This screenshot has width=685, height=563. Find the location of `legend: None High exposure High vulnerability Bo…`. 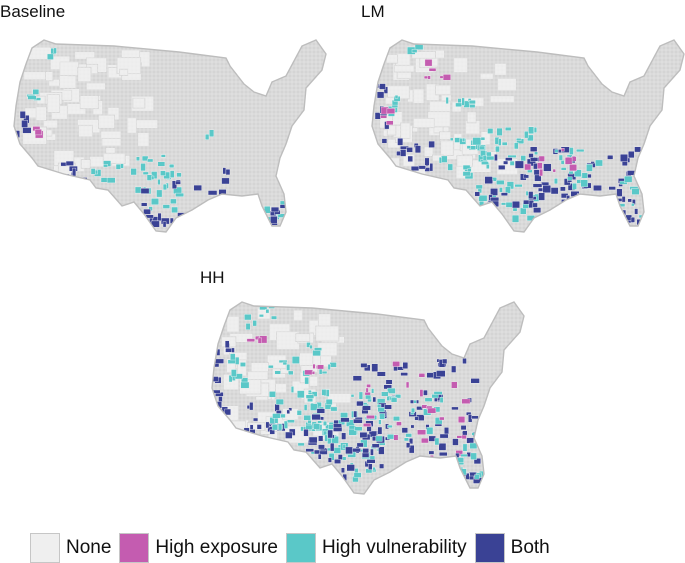

legend: None High exposure High vulnerability Bo… is located at coordinates (294, 548).